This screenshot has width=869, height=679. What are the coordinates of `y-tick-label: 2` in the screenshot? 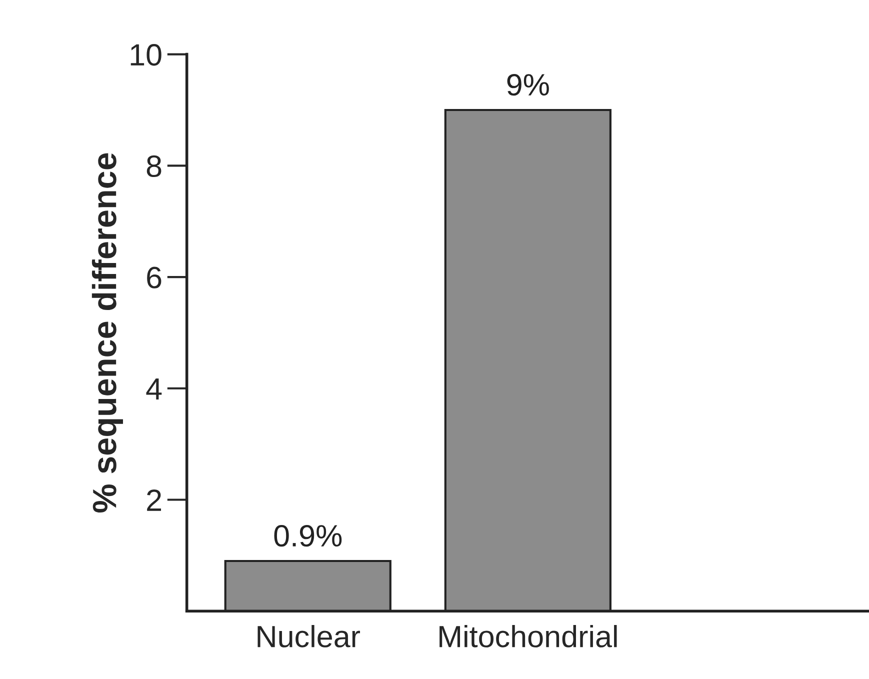 It's located at (154, 500).